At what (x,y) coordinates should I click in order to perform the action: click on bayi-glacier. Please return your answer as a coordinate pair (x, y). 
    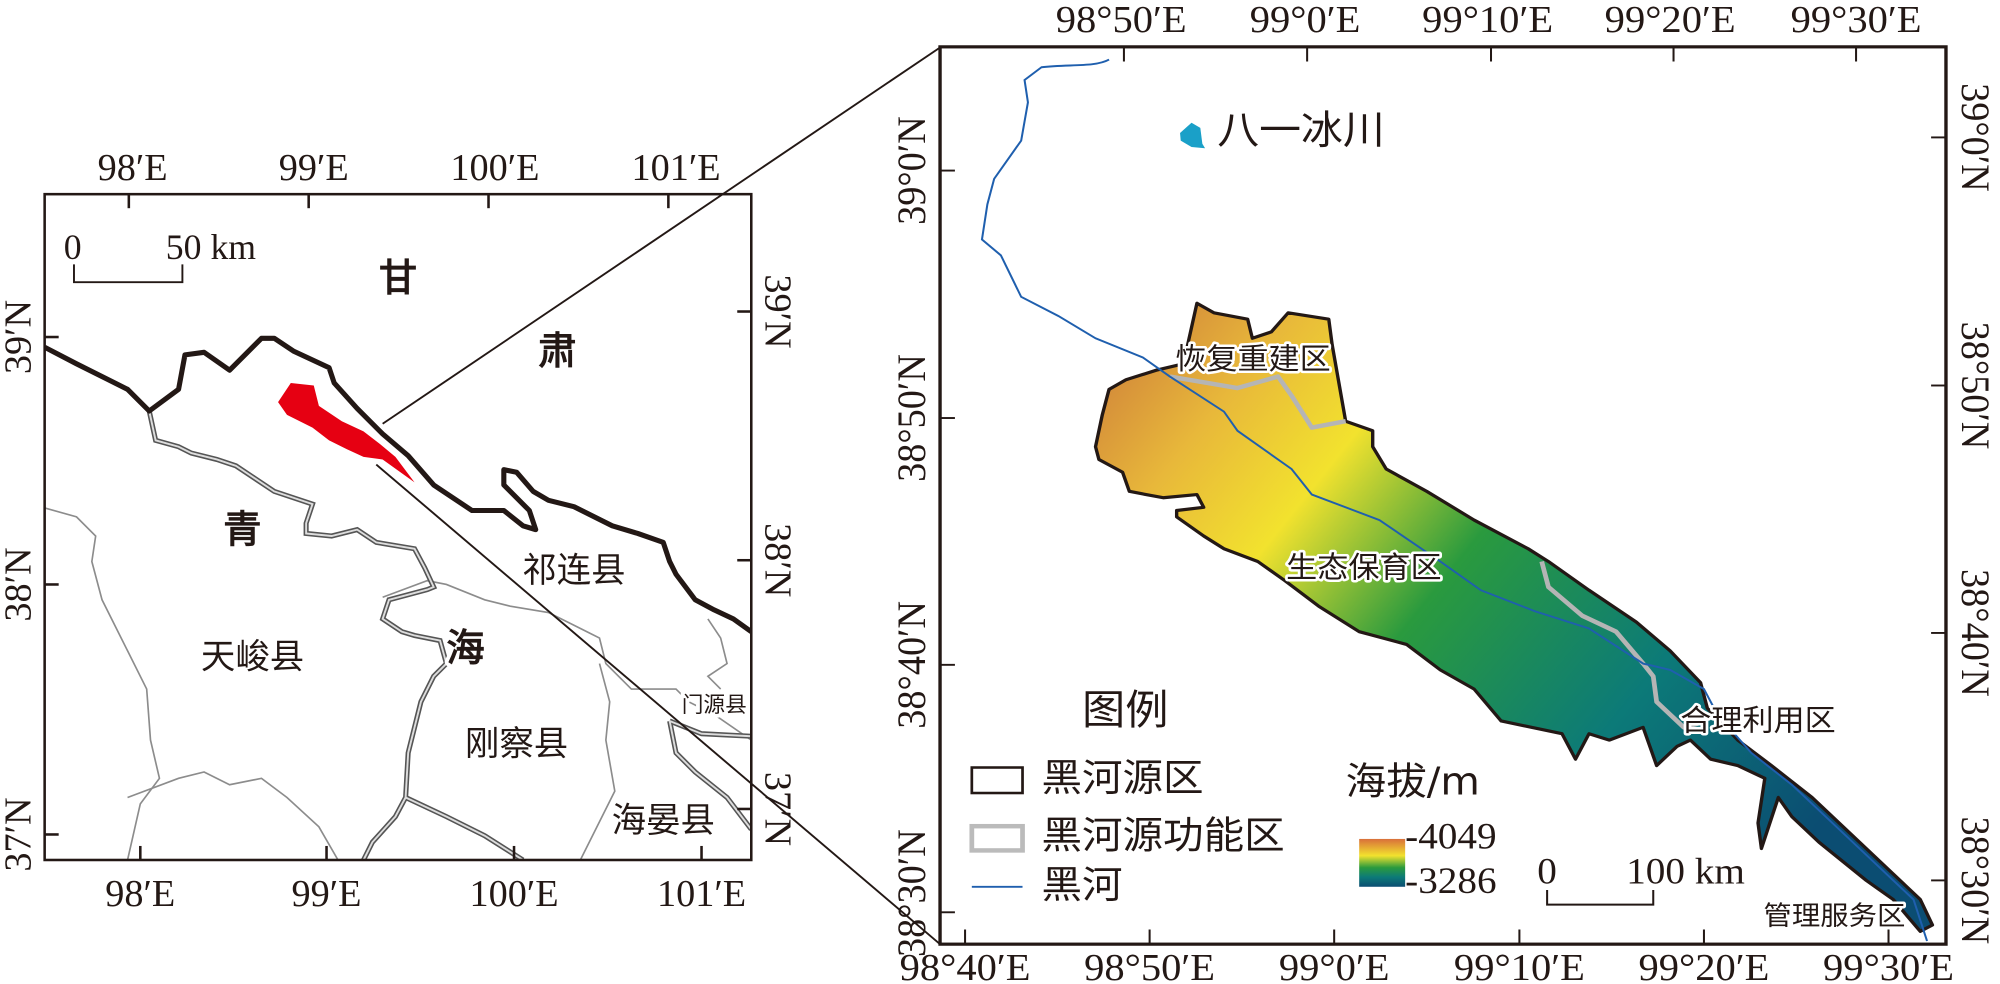
    Looking at the image, I should click on (1193, 135).